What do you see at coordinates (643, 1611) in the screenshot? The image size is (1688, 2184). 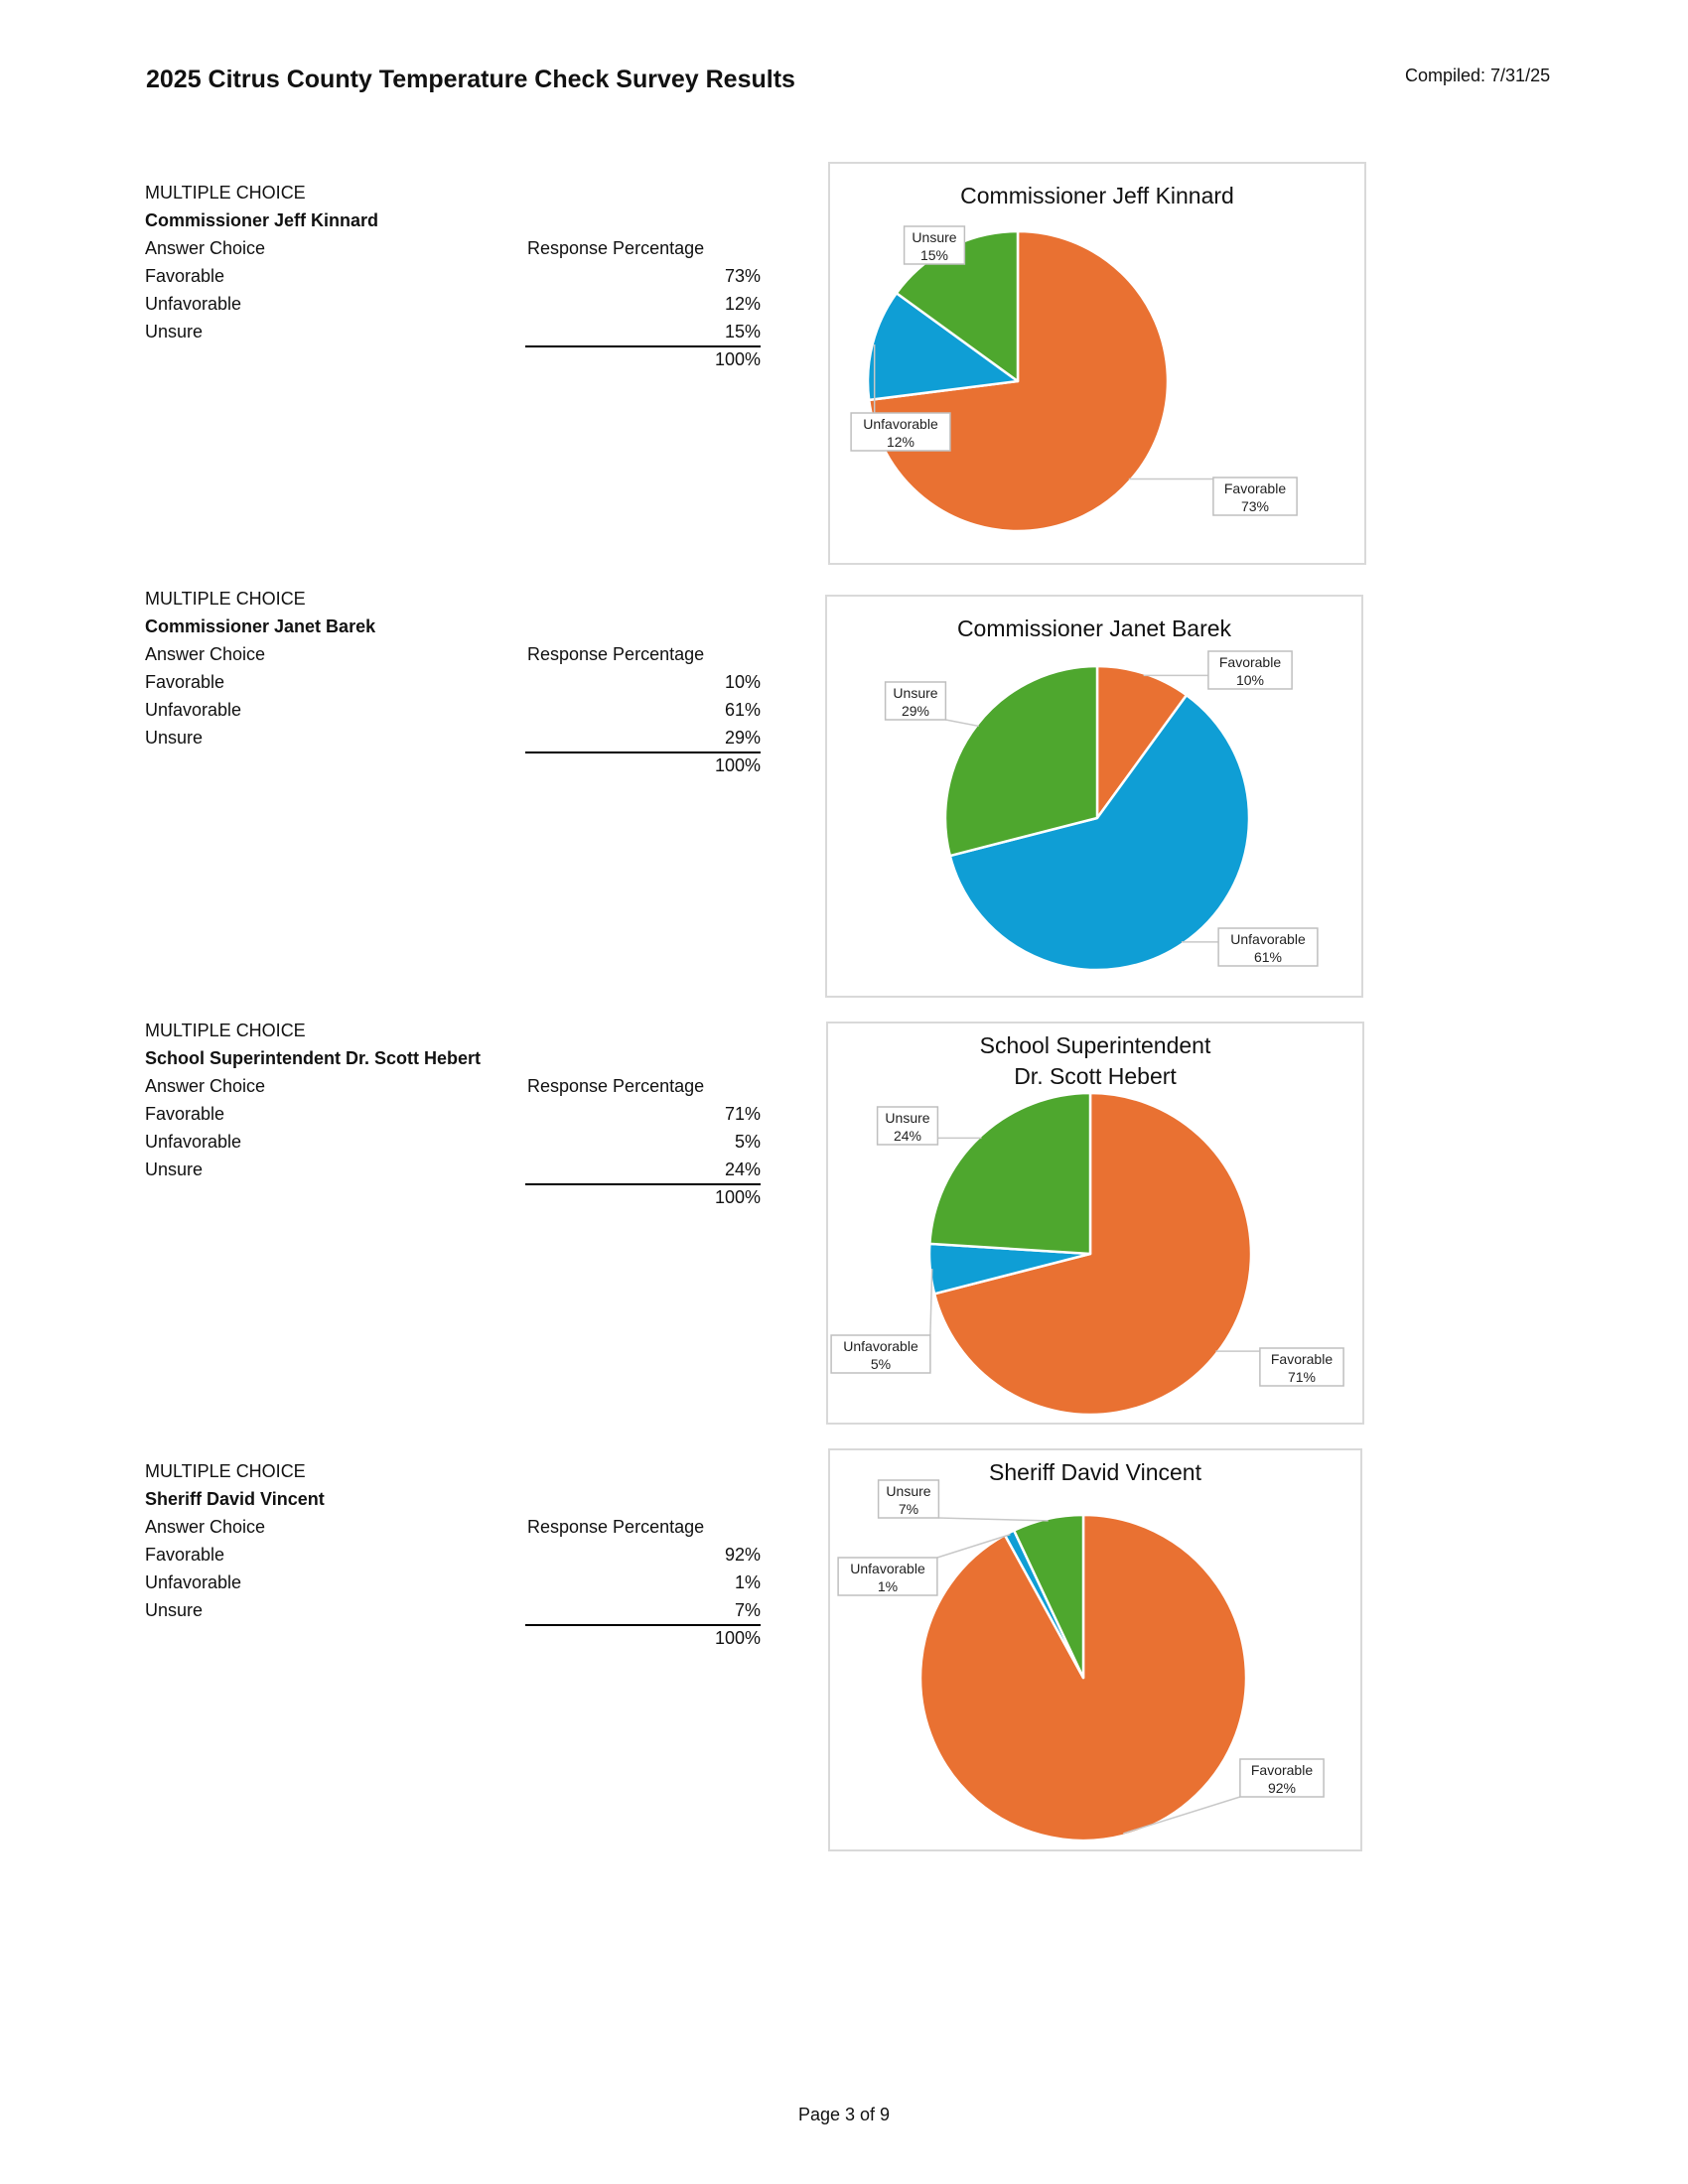 I see `answer-value: 7%` at bounding box center [643, 1611].